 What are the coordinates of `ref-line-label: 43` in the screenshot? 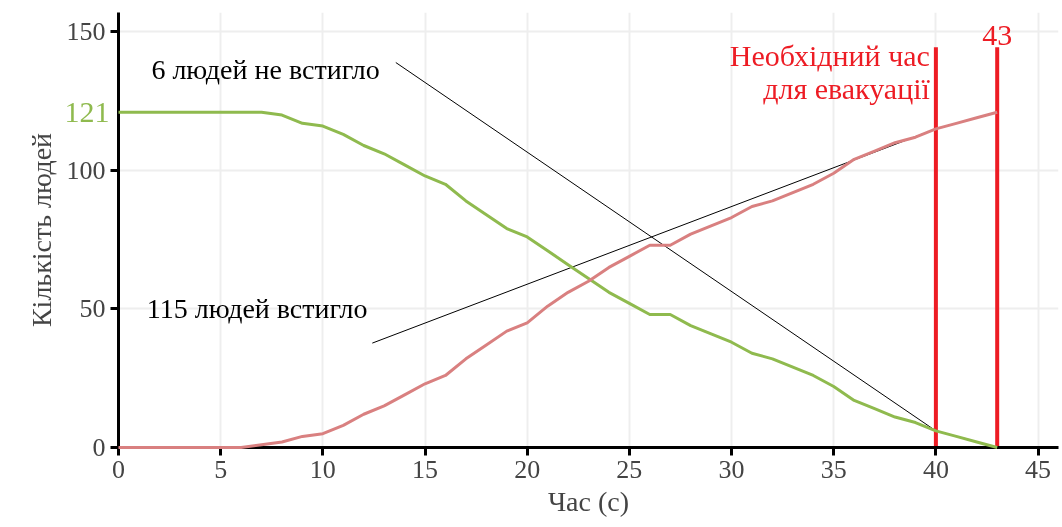 It's located at (997, 35).